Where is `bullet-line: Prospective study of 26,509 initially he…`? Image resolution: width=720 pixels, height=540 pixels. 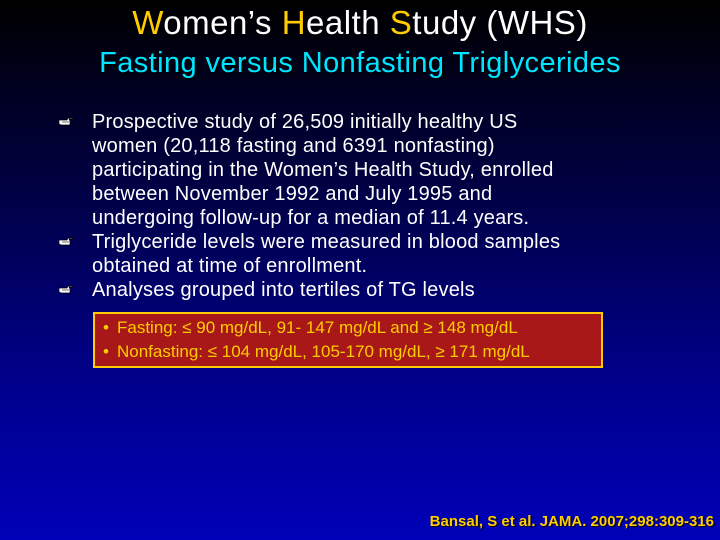
bullet-line: Prospective study of 26,509 initially he… is located at coordinates (305, 122).